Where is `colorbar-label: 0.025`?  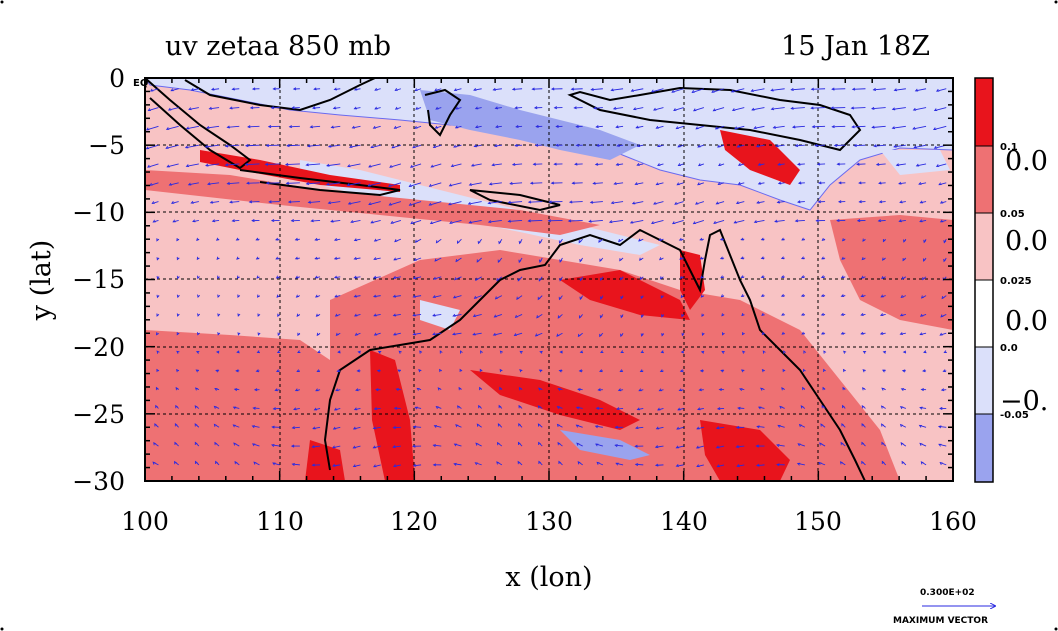
colorbar-label: 0.025 is located at coordinates (1016, 281).